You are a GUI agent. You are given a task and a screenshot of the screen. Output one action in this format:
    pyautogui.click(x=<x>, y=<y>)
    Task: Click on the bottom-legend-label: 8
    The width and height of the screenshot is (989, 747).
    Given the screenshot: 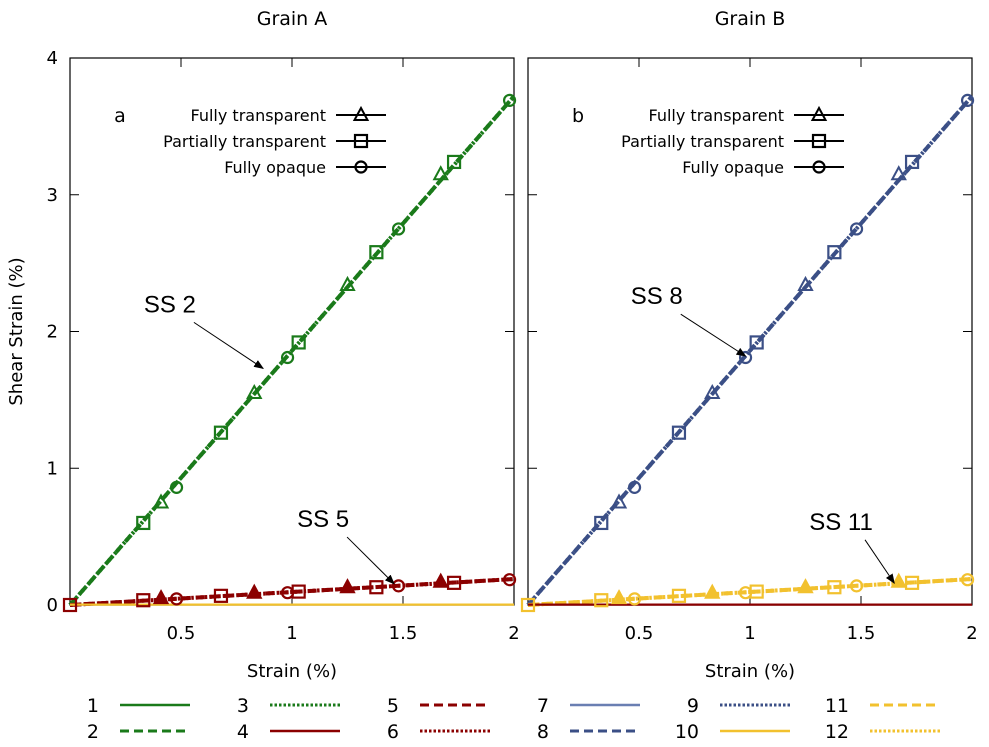 What is the action you would take?
    pyautogui.click(x=543, y=732)
    